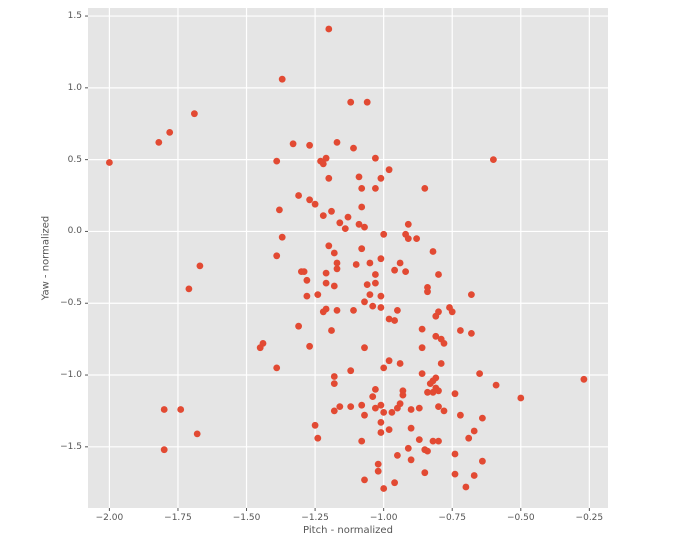 The height and width of the screenshot is (556, 690). I want to click on x-tick-label: −1.25, so click(315, 518).